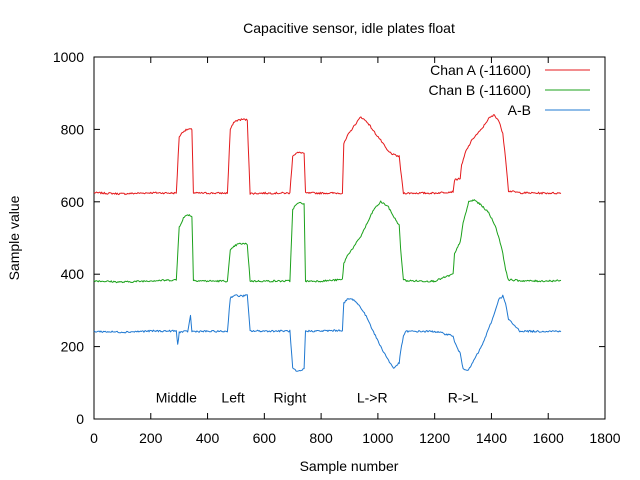  I want to click on annotations: Middle Left Right L->R R->L, so click(317, 398).